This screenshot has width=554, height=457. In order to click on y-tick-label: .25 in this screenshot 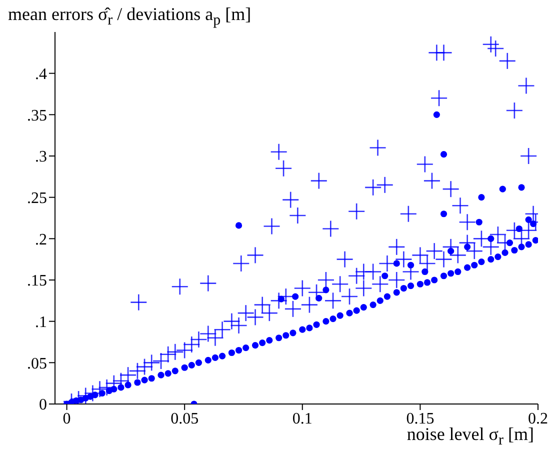, I will do `click(37, 199)`.